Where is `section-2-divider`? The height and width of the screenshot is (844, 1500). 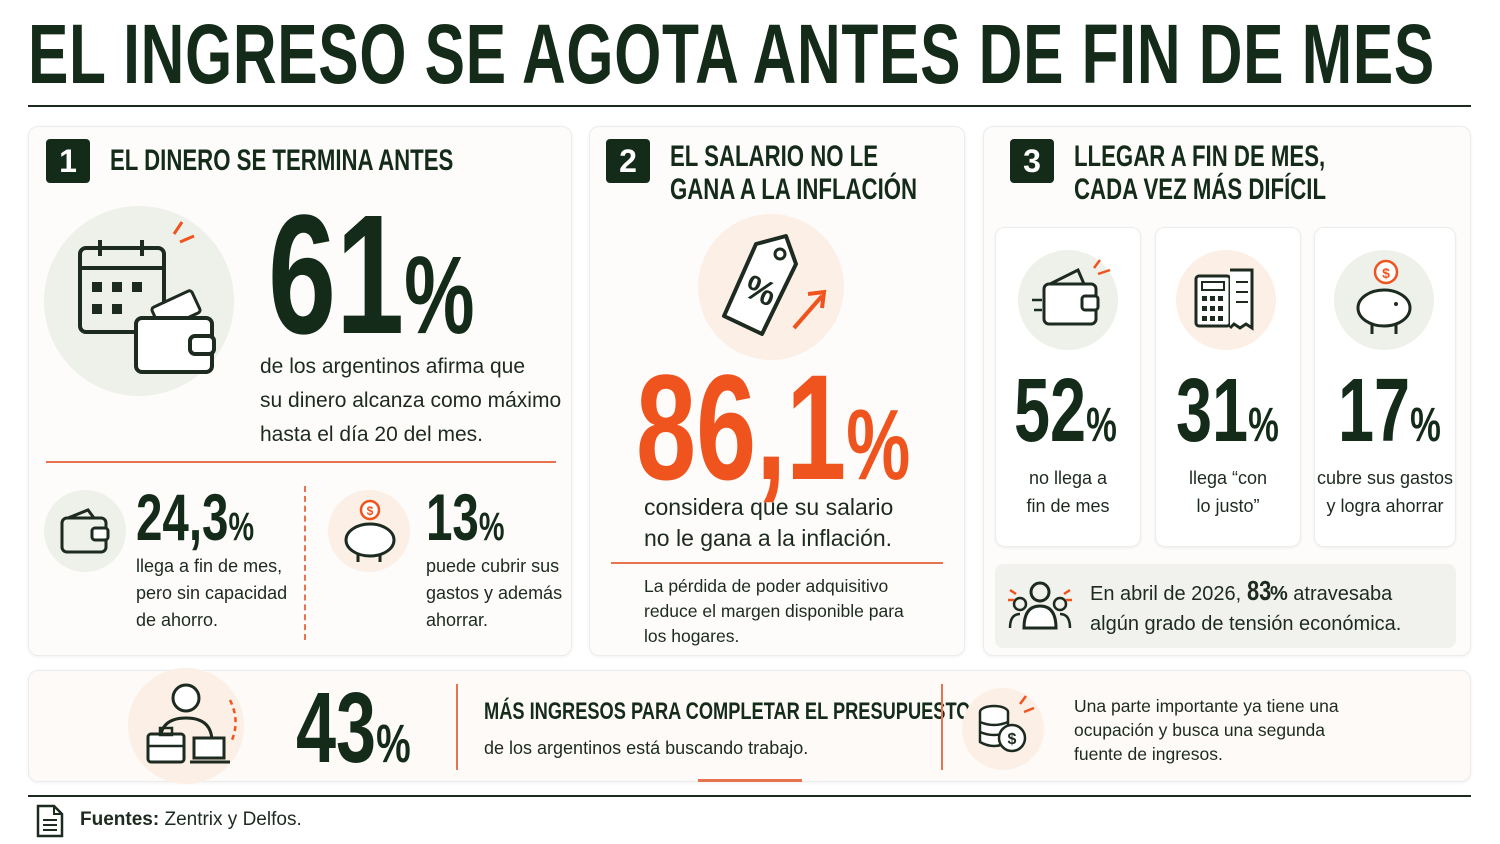
section-2-divider is located at coordinates (777, 563).